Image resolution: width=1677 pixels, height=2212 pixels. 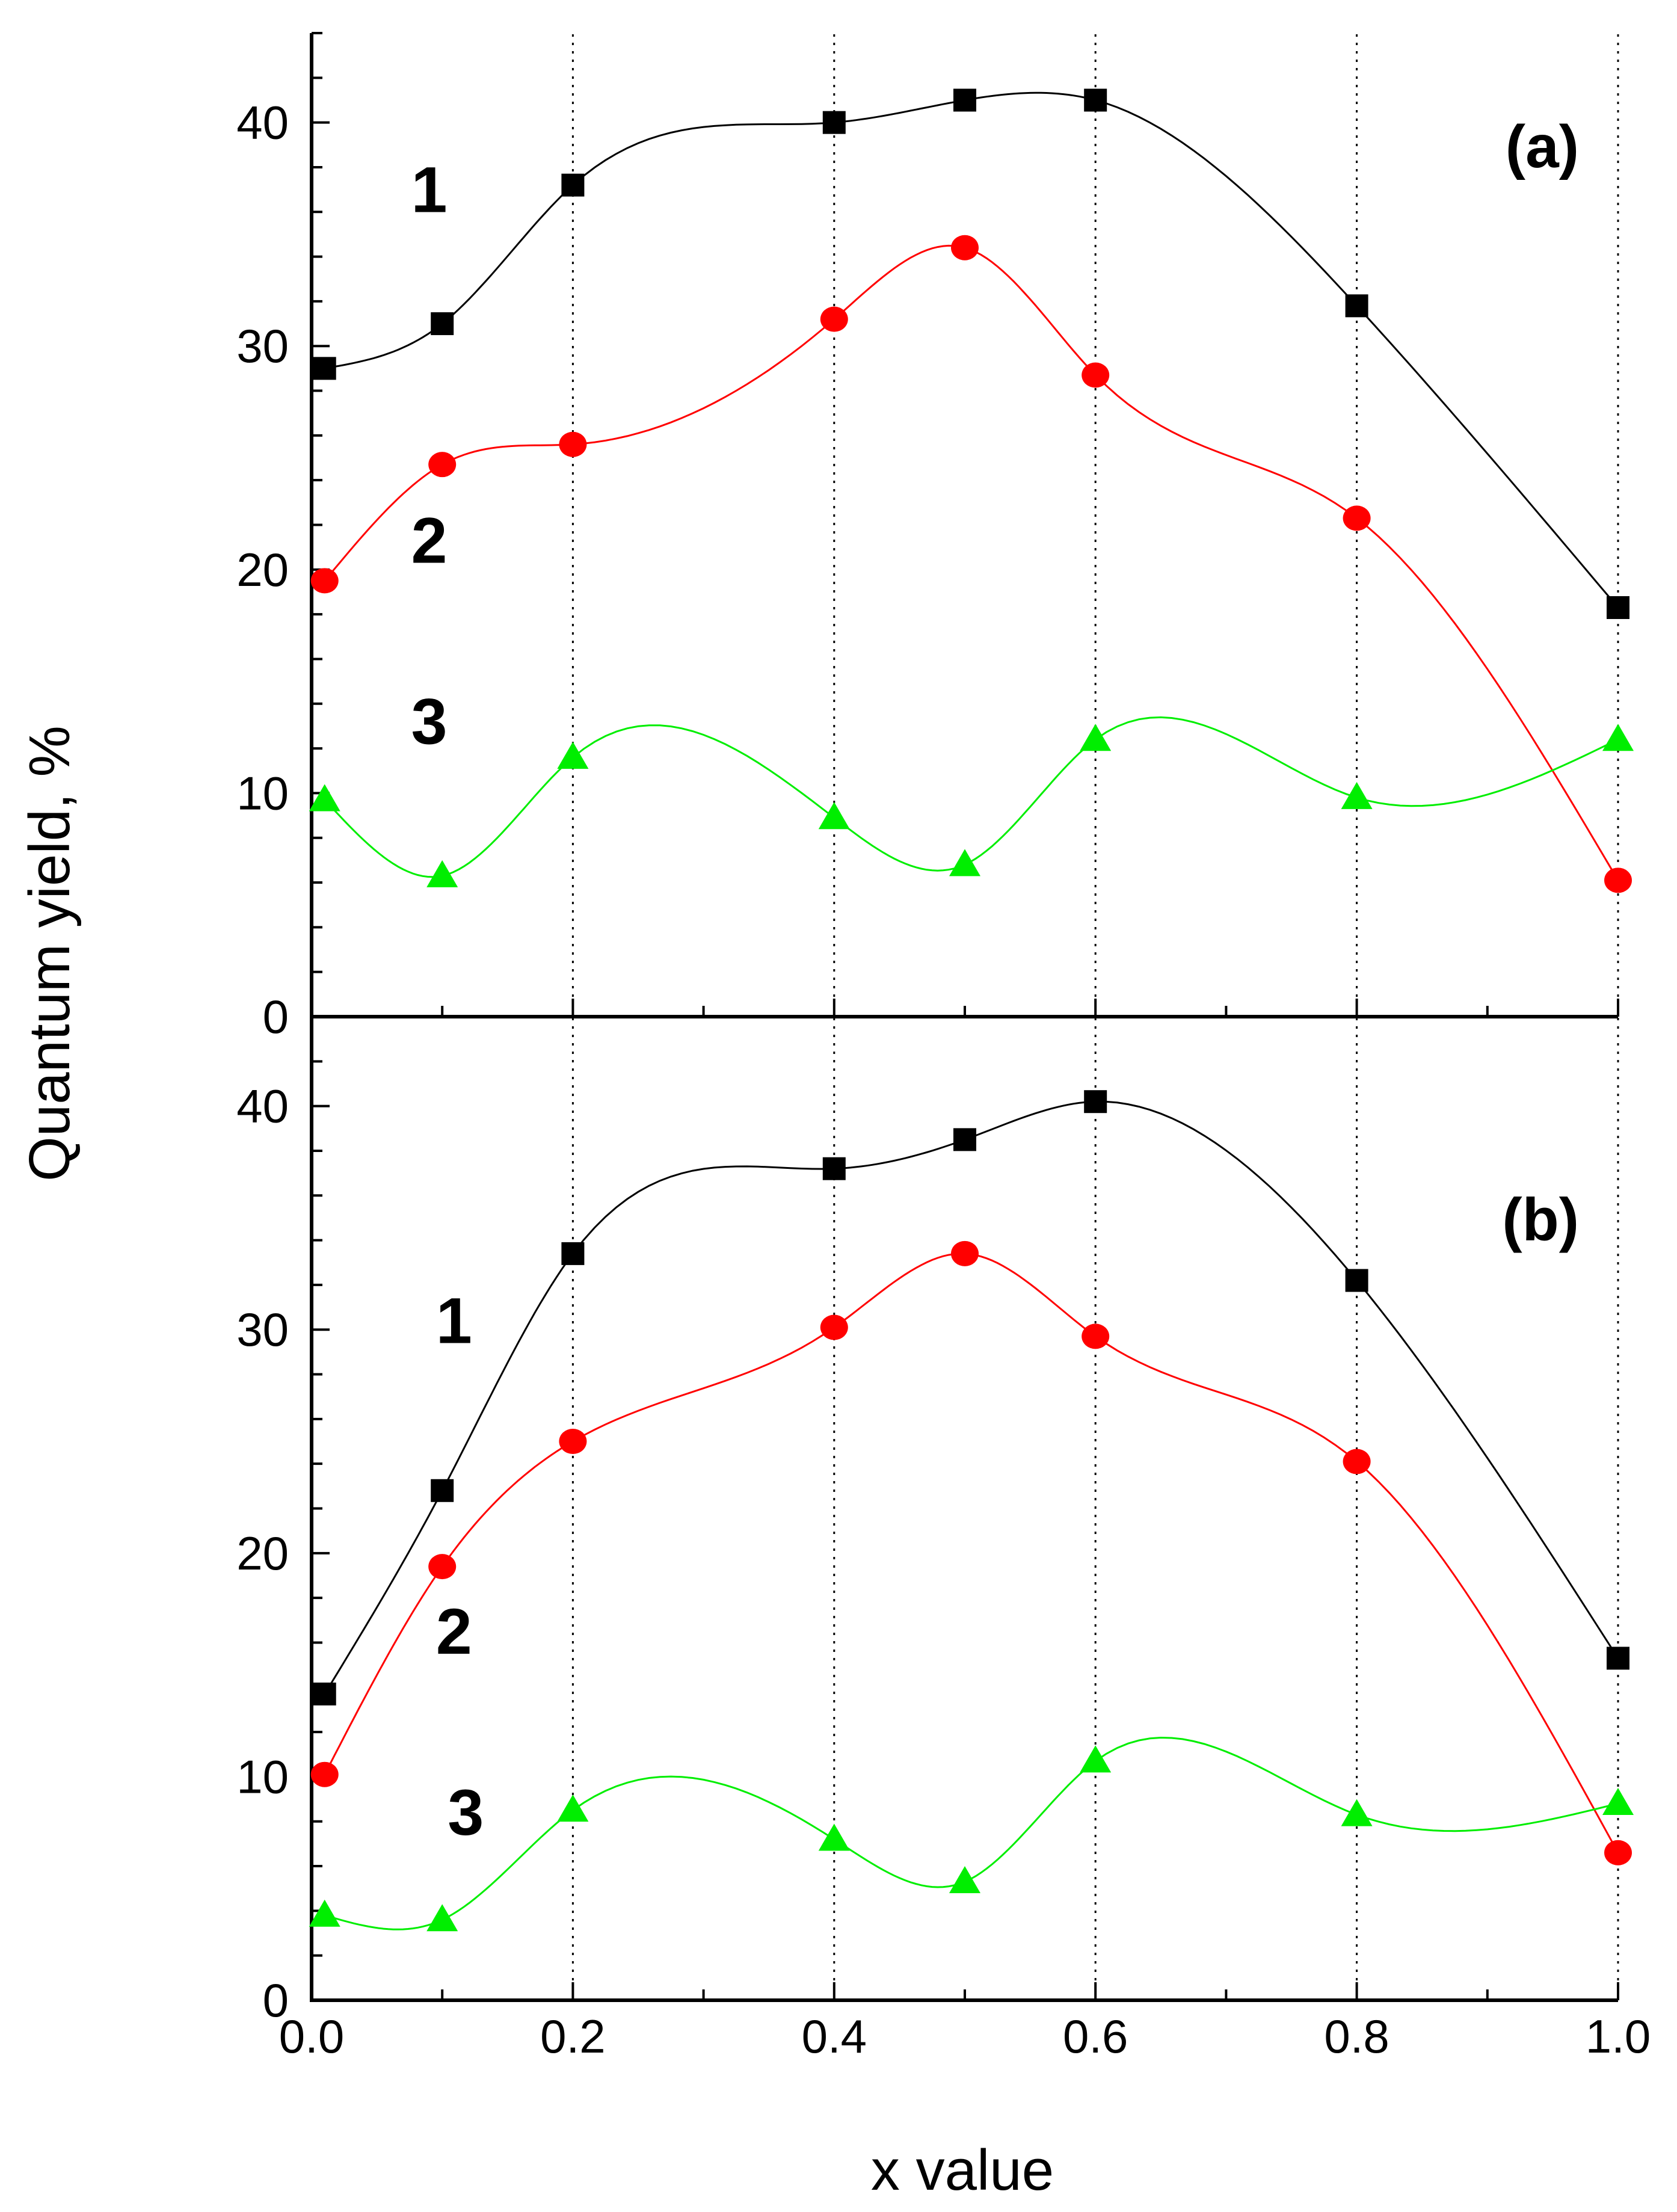 I want to click on panel-label: (b), so click(x=1541, y=1220).